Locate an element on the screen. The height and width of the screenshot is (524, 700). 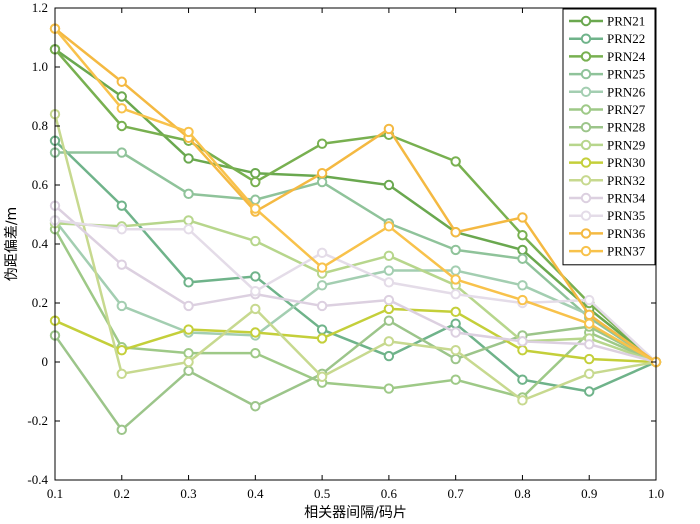
y-tick-label: -0.2 is located at coordinates (37, 420).